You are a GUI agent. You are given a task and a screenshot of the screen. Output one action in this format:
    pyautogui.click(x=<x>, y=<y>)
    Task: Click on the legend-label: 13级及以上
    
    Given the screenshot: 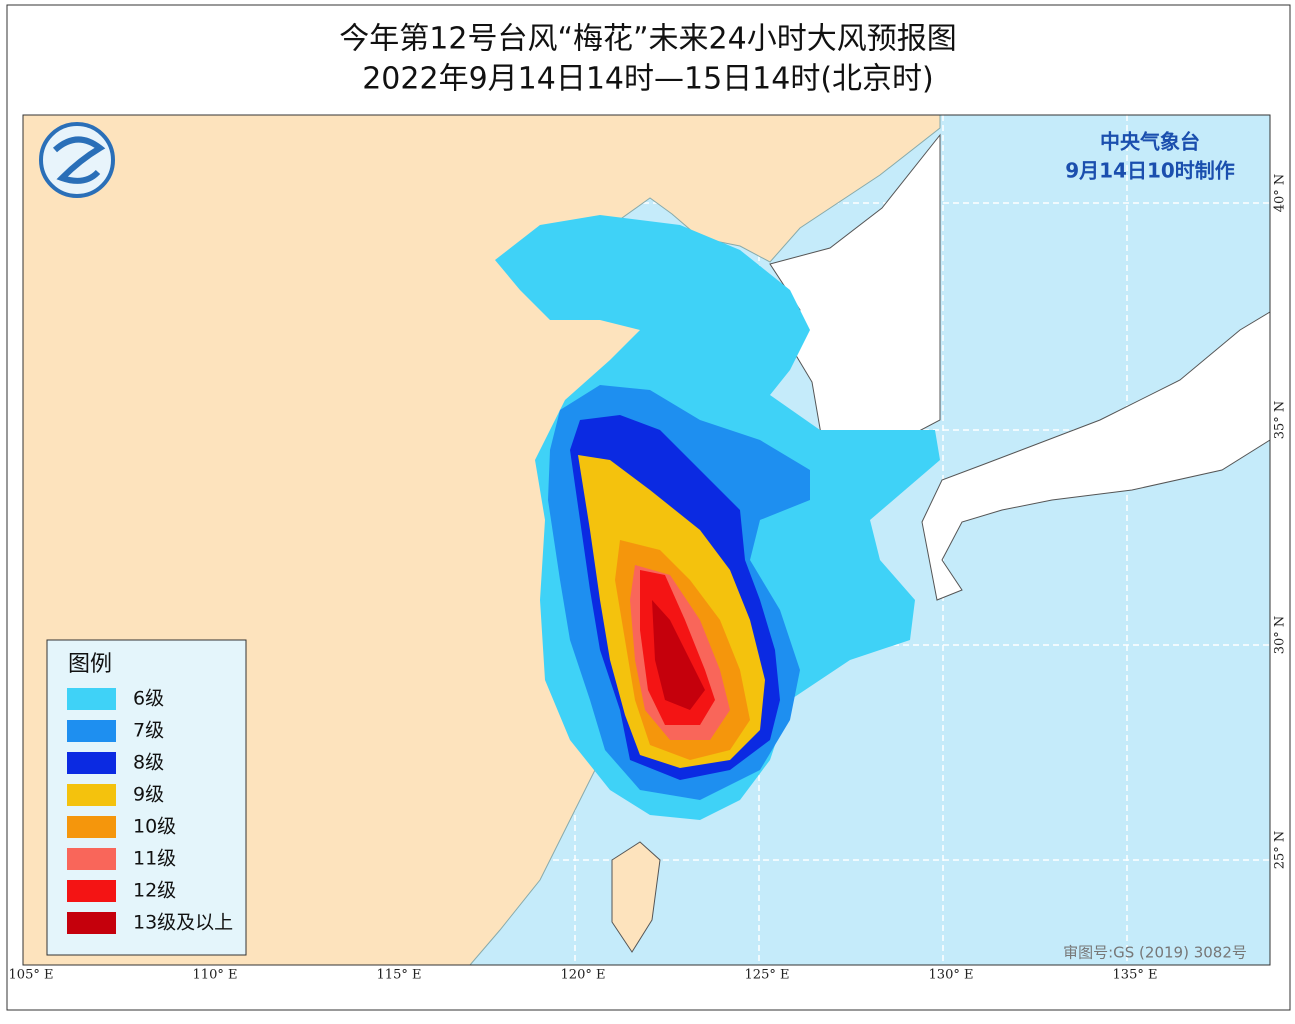 What is the action you would take?
    pyautogui.click(x=183, y=923)
    